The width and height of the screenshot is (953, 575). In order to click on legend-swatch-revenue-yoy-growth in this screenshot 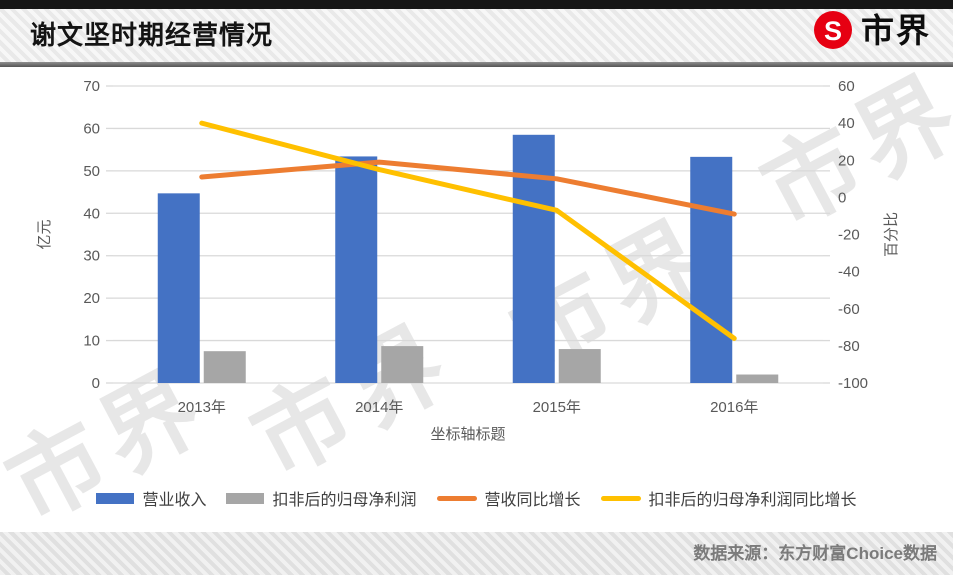, I will do `click(456, 498)`.